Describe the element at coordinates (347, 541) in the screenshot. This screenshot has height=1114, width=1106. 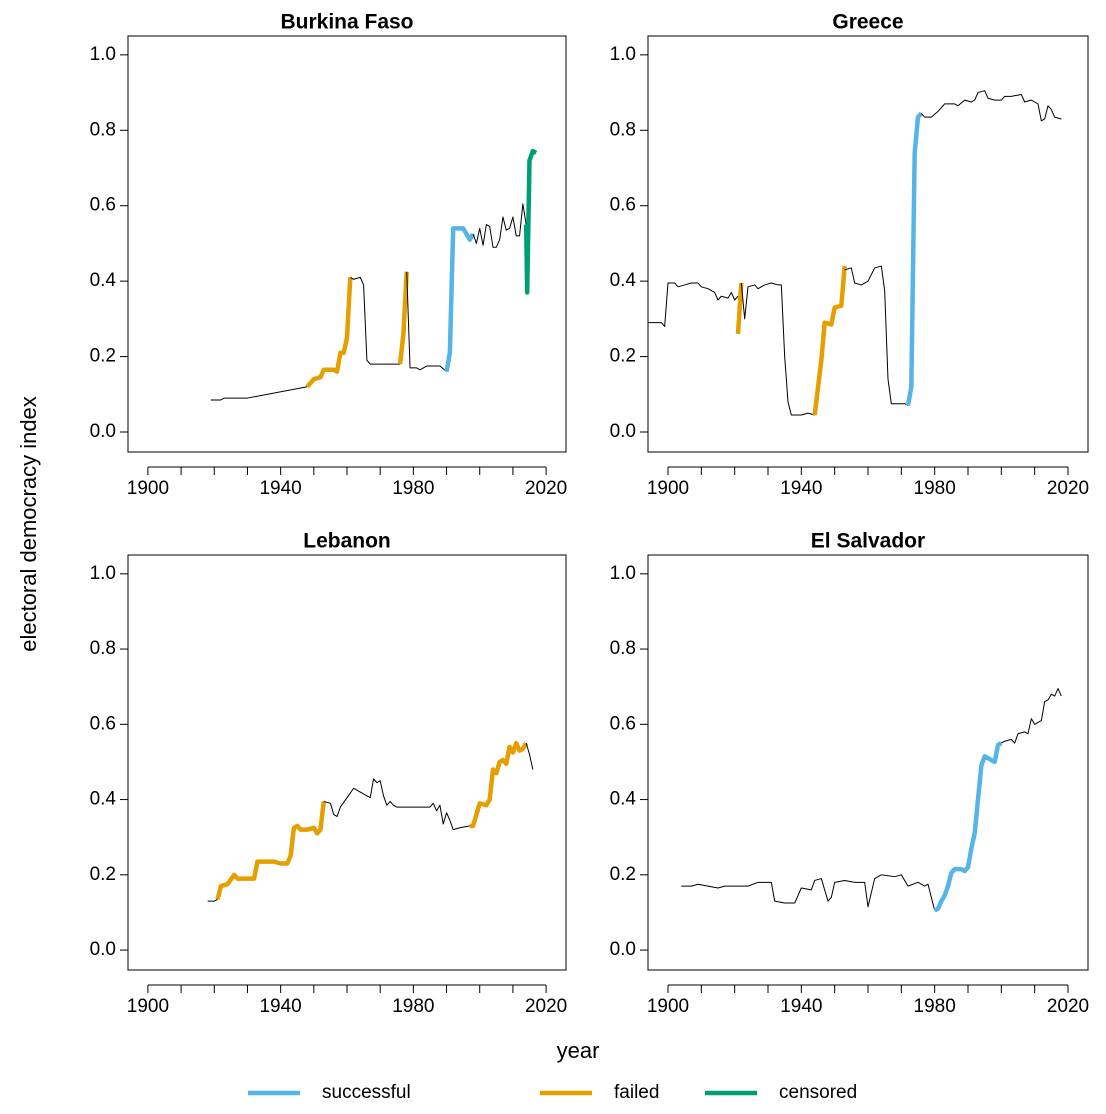
I see `panel-title: Lebanon` at that location.